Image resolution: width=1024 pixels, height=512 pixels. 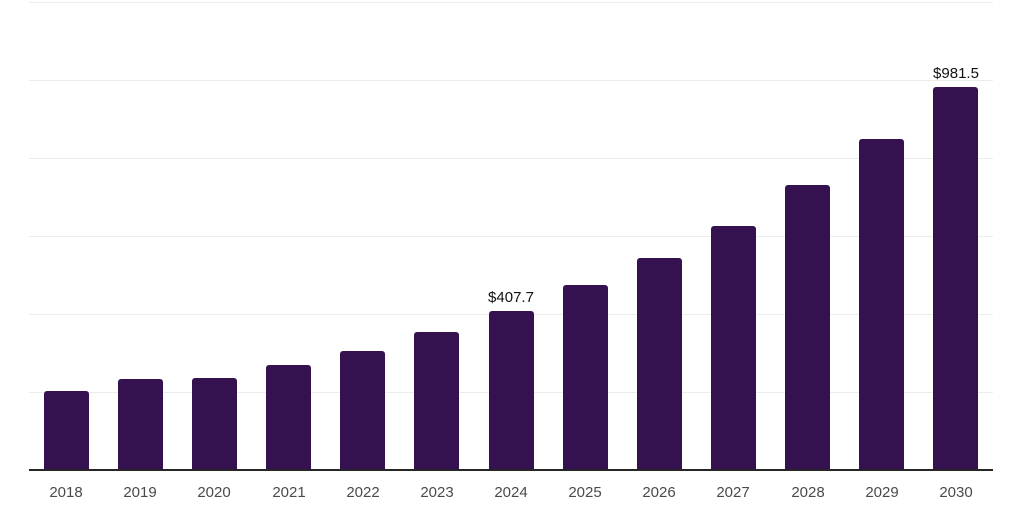 I want to click on bar-2020, so click(x=214, y=424).